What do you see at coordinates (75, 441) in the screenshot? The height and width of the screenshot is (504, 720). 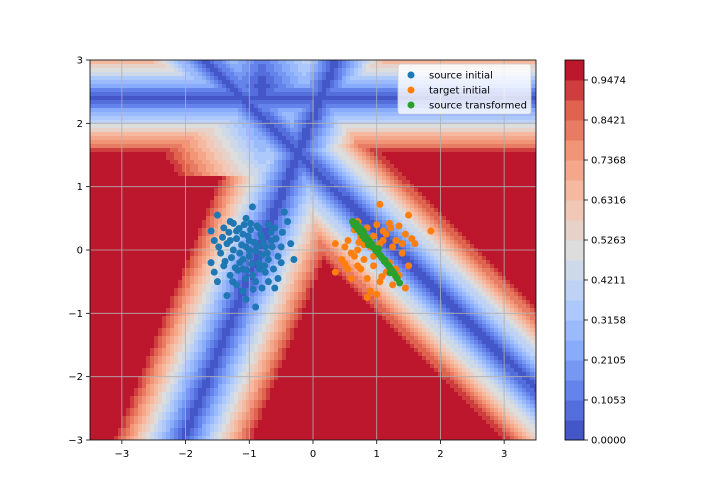 I see `y-tick-label: −3` at bounding box center [75, 441].